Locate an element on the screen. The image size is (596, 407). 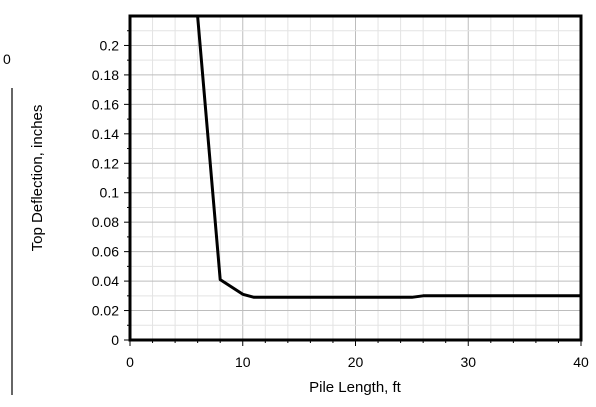
y-tick-label: 0 is located at coordinates (115, 340).